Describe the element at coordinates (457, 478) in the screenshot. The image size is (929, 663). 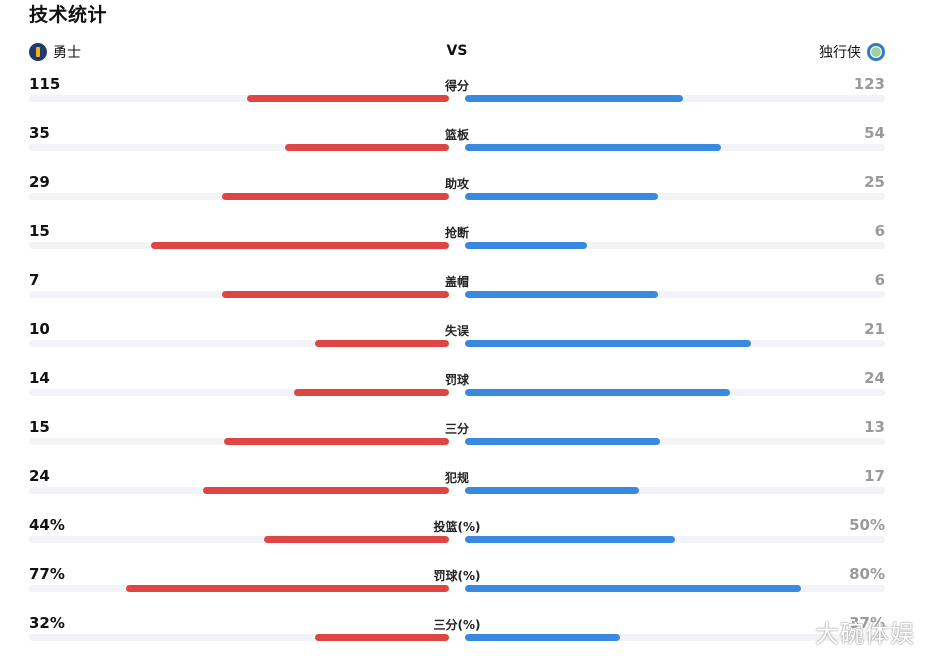
I see `stat-label: 犯规` at that location.